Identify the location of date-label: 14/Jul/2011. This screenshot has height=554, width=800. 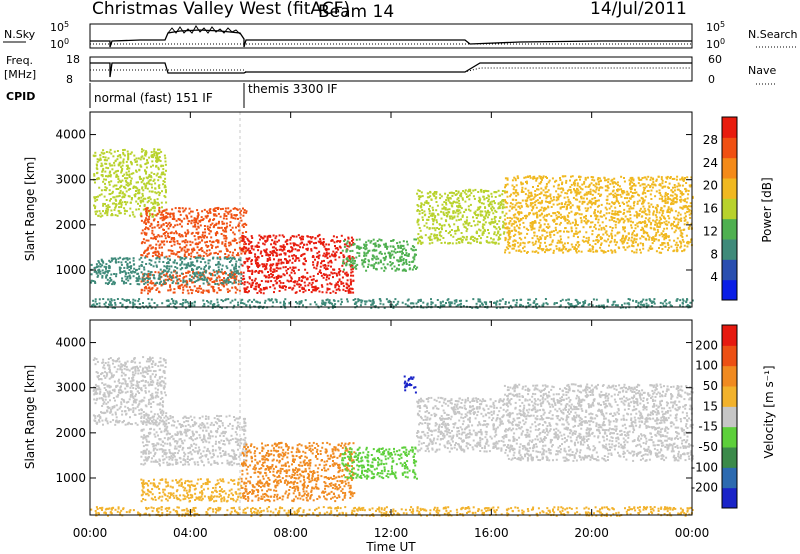
(638, 9).